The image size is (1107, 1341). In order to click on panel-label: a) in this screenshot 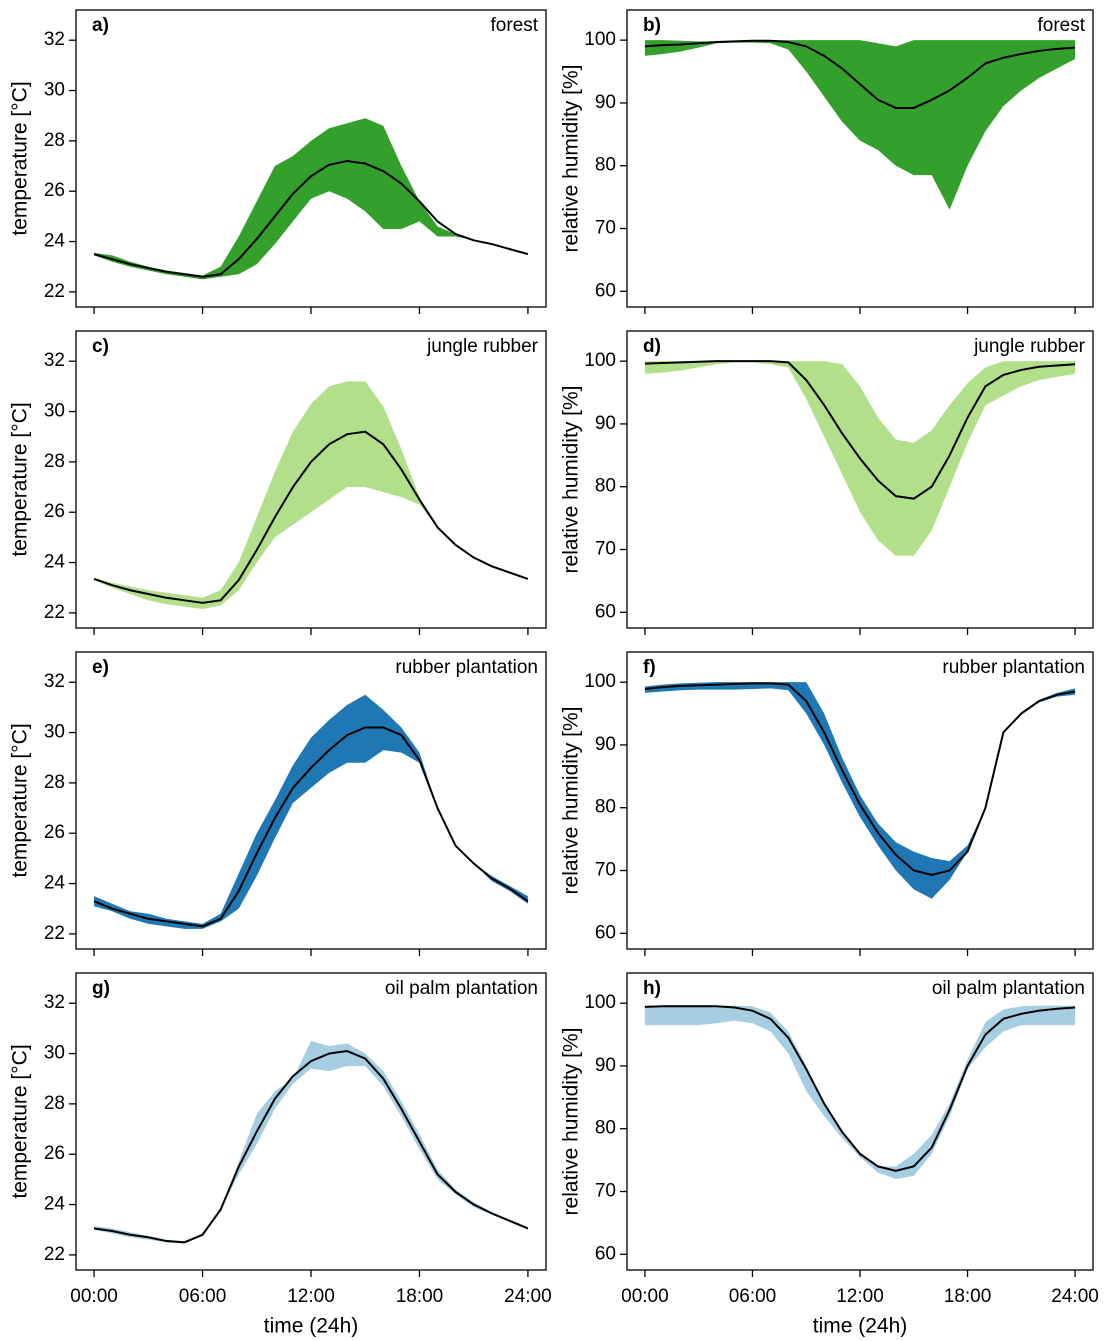, I will do `click(100, 25)`.